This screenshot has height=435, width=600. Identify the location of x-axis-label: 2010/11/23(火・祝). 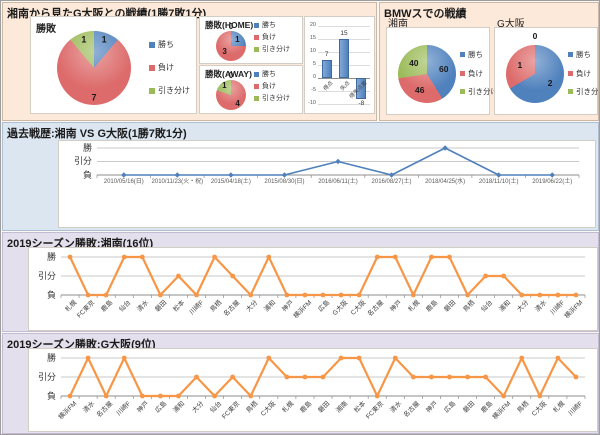
(177, 182).